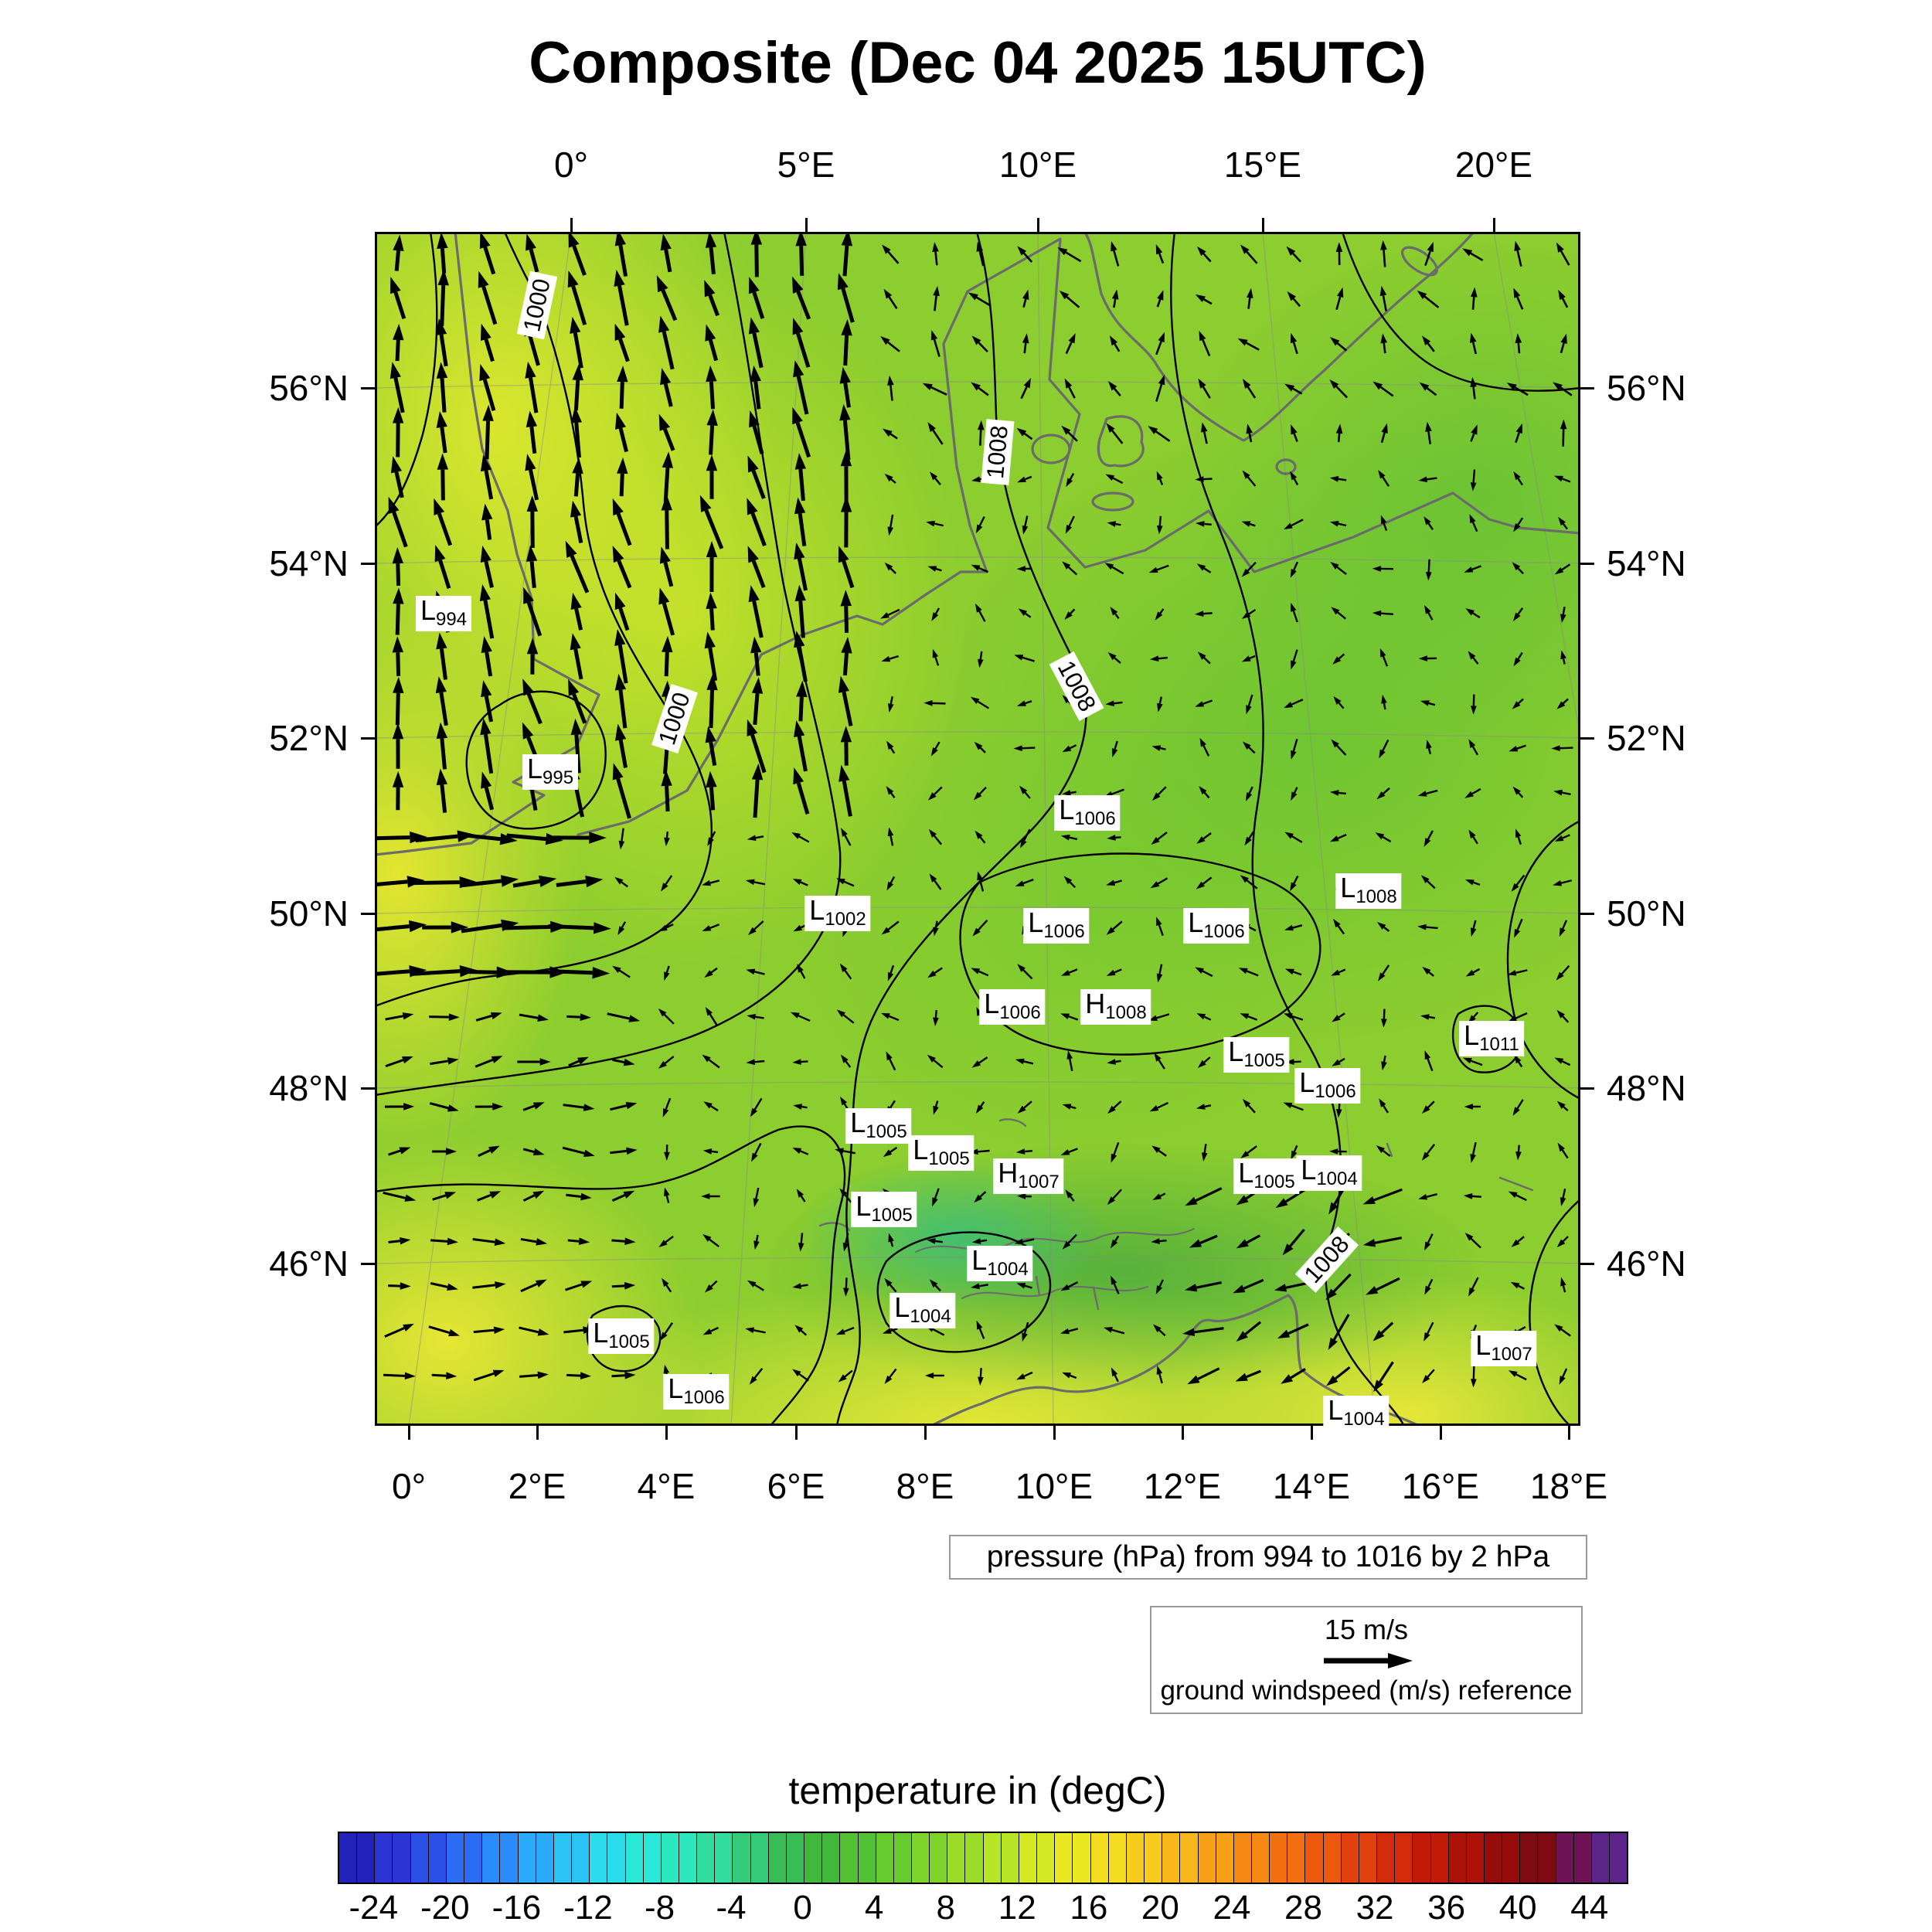 The width and height of the screenshot is (1932, 1932). Describe the element at coordinates (978, 1790) in the screenshot. I see `colorbar-title: temperature in (degC)` at that location.